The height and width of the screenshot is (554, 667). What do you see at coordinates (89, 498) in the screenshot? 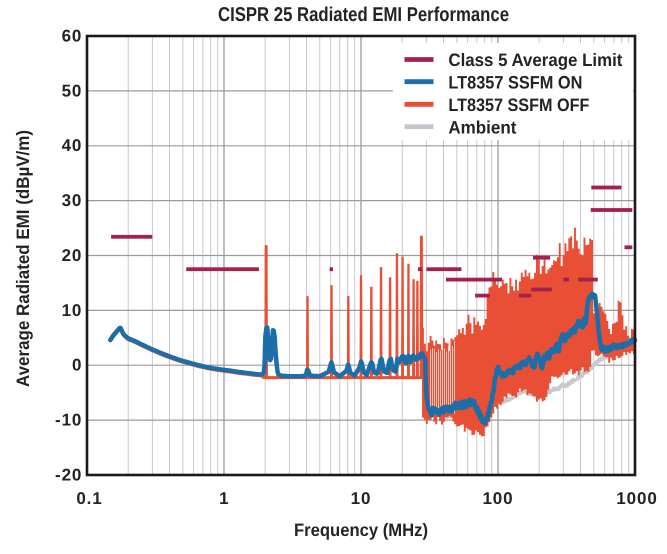
I see `svg-text: 0.1` at bounding box center [89, 498].